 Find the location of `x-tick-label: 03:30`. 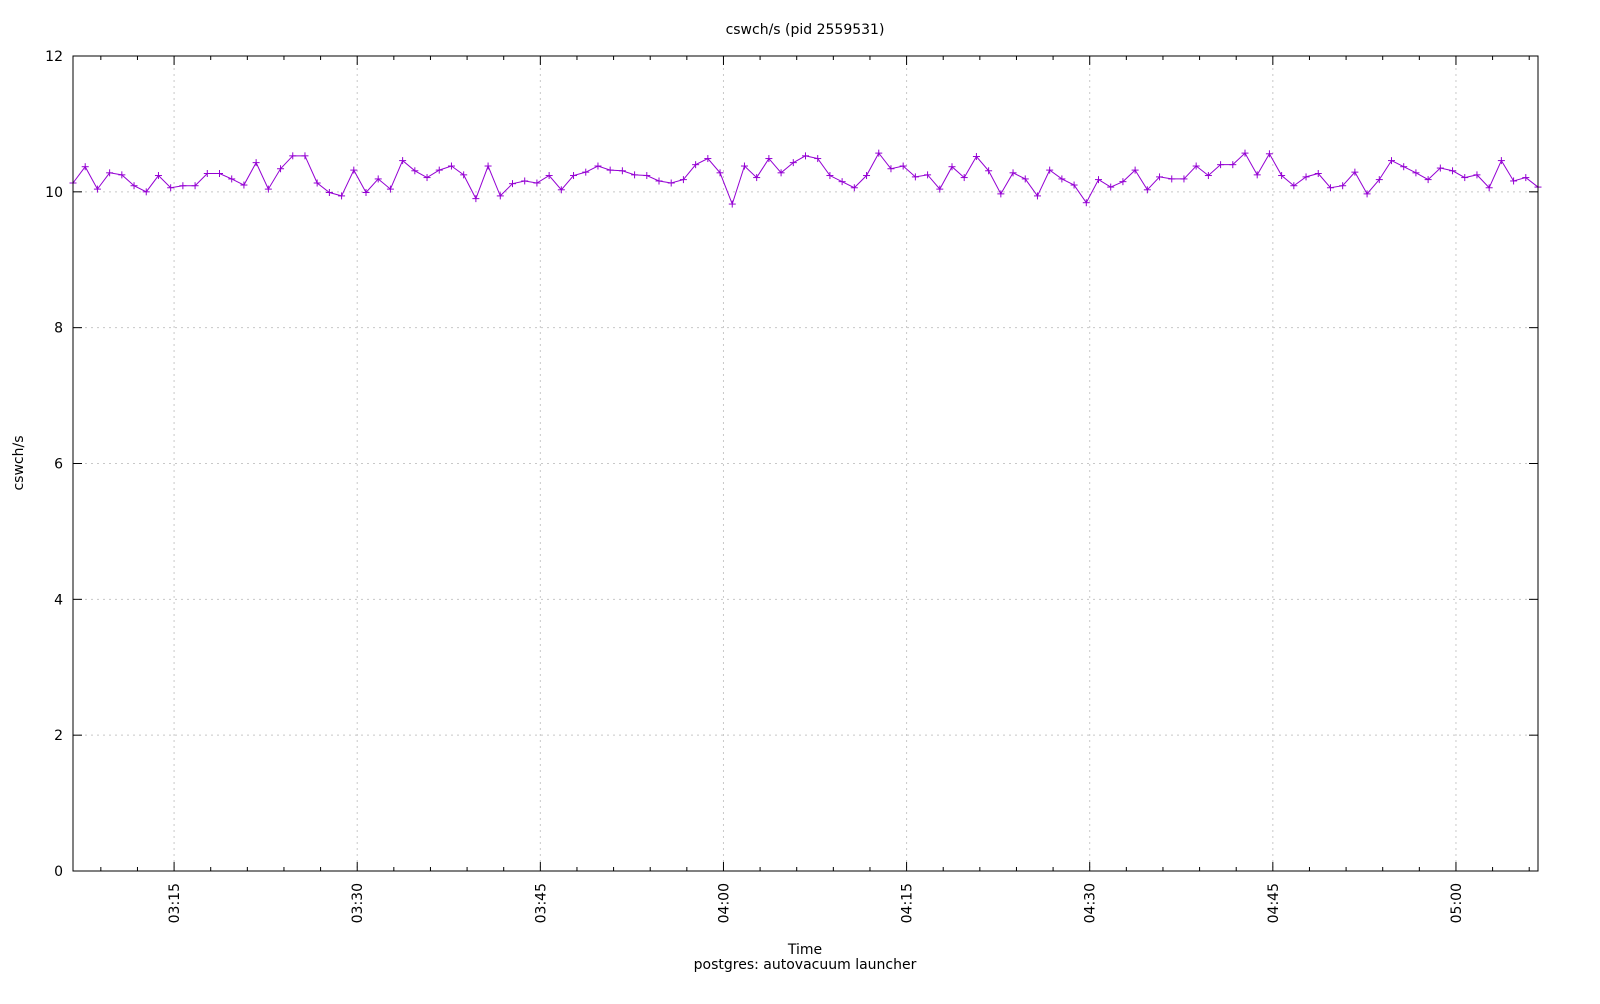

x-tick-label: 03:30 is located at coordinates (358, 903).